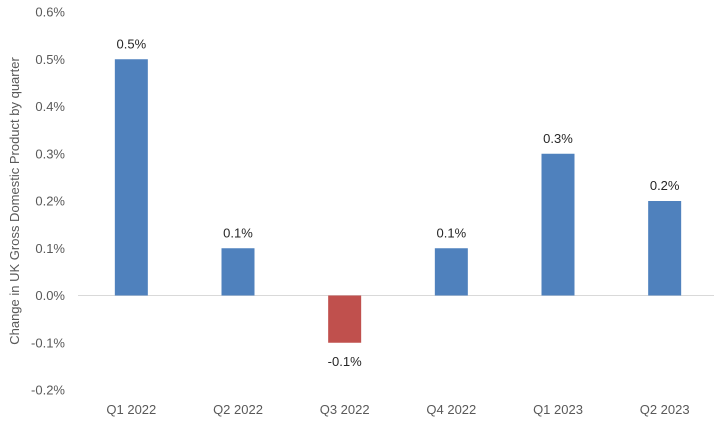 Image resolution: width=718 pixels, height=423 pixels. I want to click on y-tick-label: -0.2%, so click(48, 390).